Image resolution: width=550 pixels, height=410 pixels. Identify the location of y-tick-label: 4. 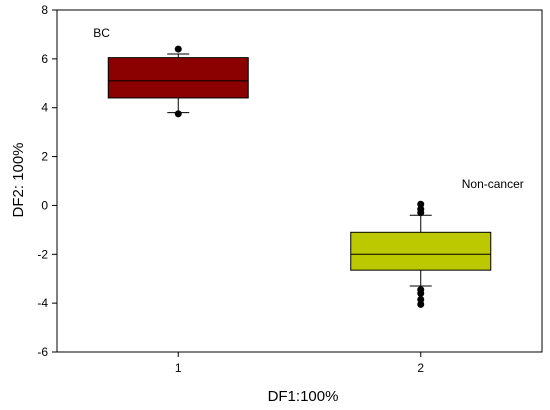
(44, 108).